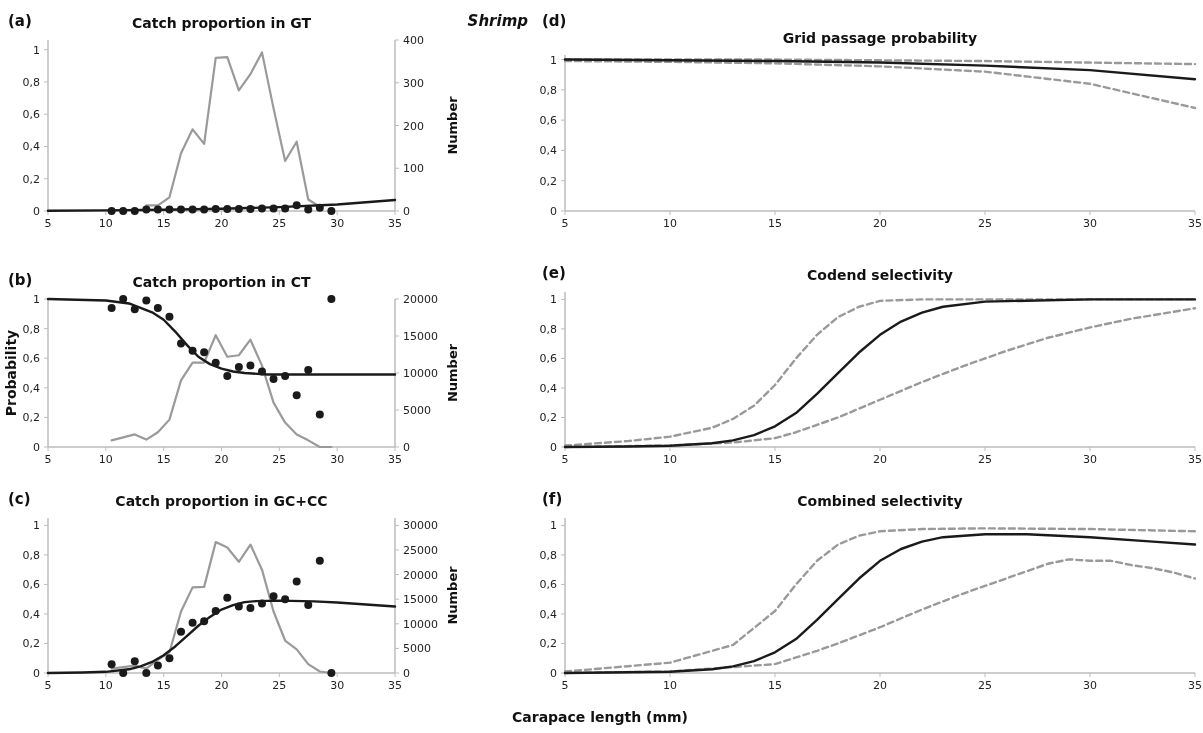  Describe the element at coordinates (11, 373) in the screenshot. I see `y-axis-title: Probability` at that location.